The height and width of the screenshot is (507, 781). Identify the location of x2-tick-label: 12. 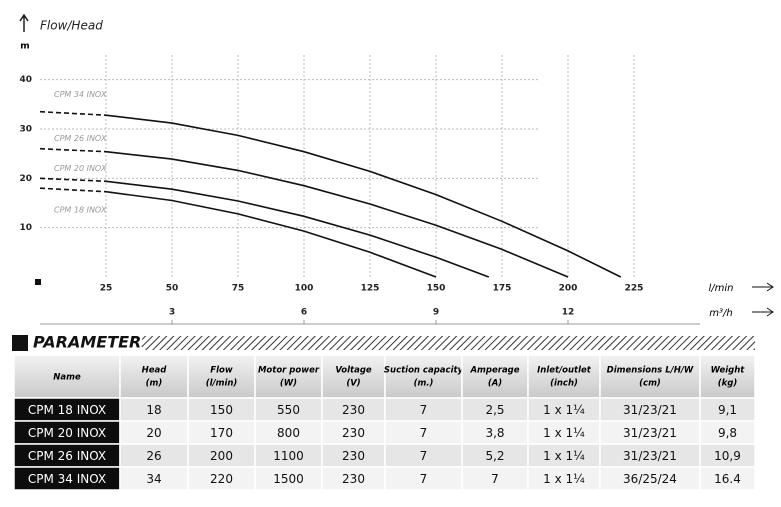
(568, 313).